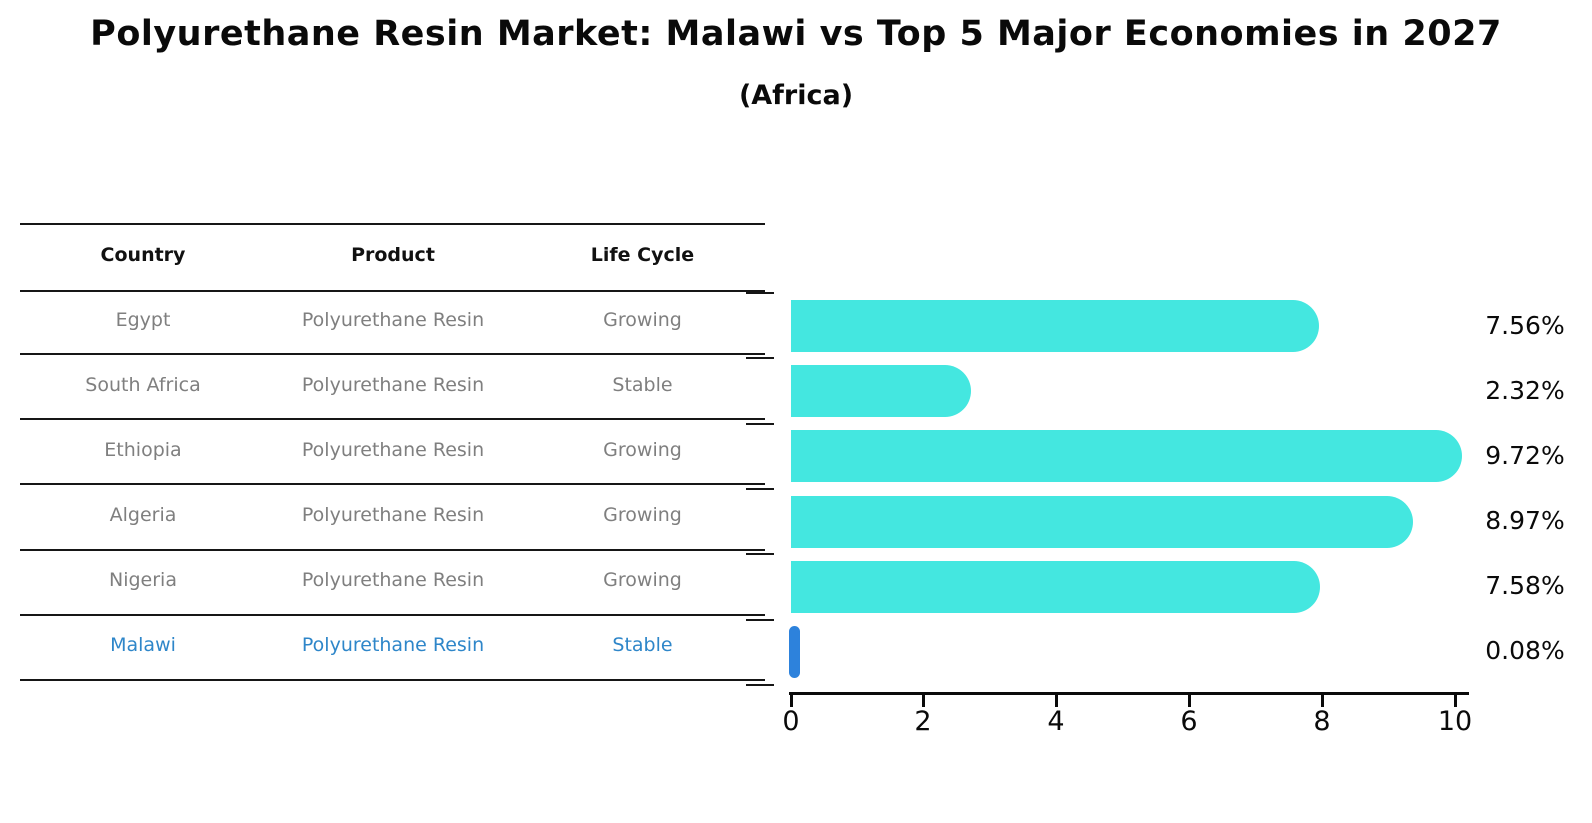 The width and height of the screenshot is (1592, 823). What do you see at coordinates (143, 515) in the screenshot?
I see `cell-country: Algeria` at bounding box center [143, 515].